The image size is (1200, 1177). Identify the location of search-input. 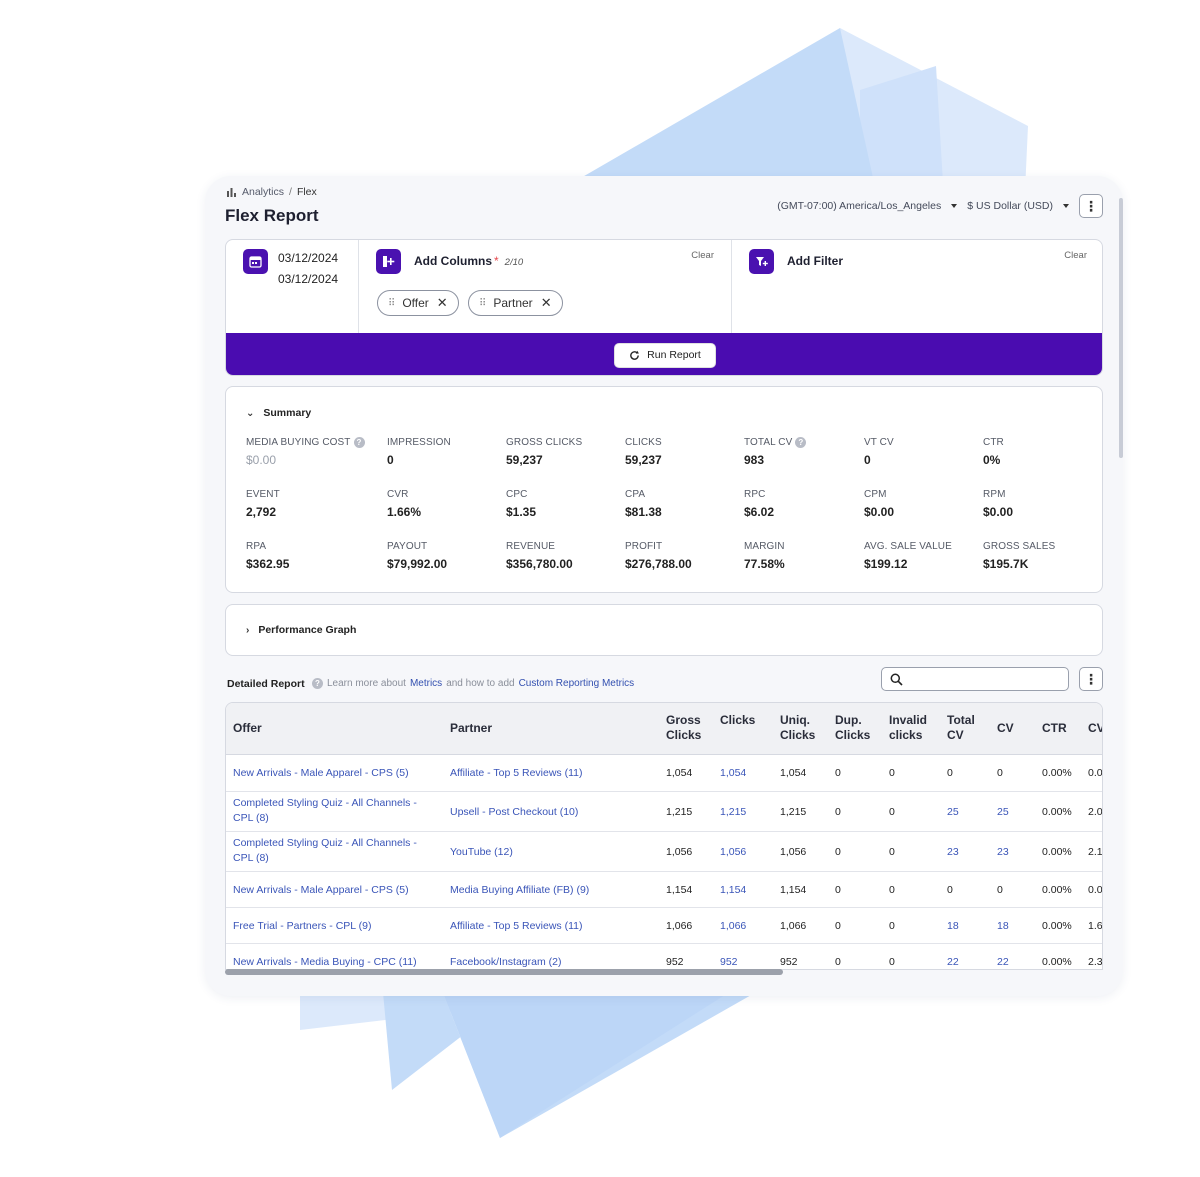
(975, 679).